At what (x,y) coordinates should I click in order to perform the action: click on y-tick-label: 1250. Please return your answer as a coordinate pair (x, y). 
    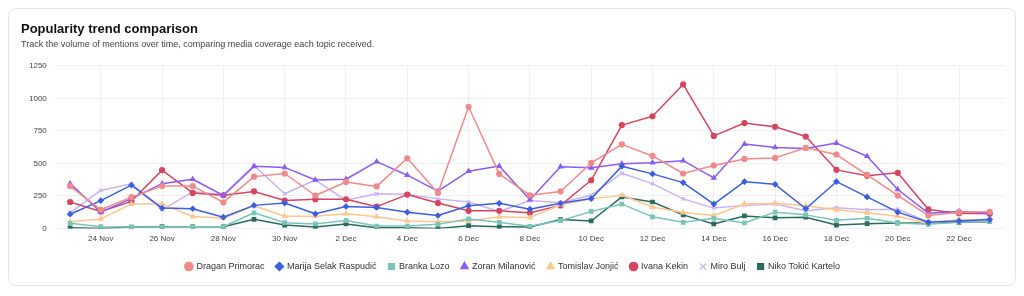
    Looking at the image, I should click on (38, 65).